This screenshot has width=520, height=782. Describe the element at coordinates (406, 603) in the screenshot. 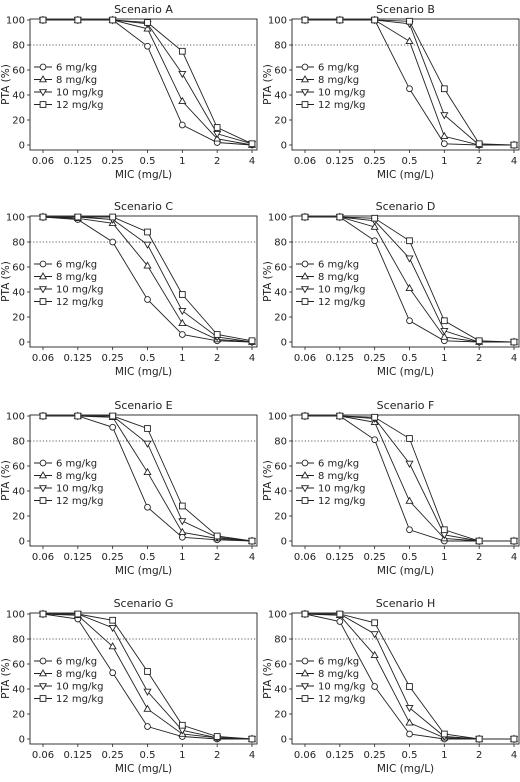

I see `chart-title: Scenario H` at that location.